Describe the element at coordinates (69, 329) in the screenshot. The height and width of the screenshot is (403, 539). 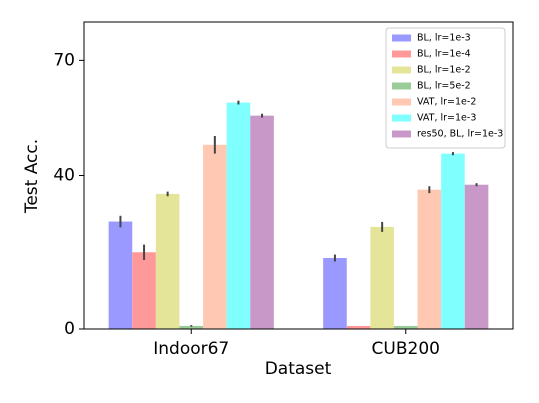
I see `y-tick-label: 0` at that location.